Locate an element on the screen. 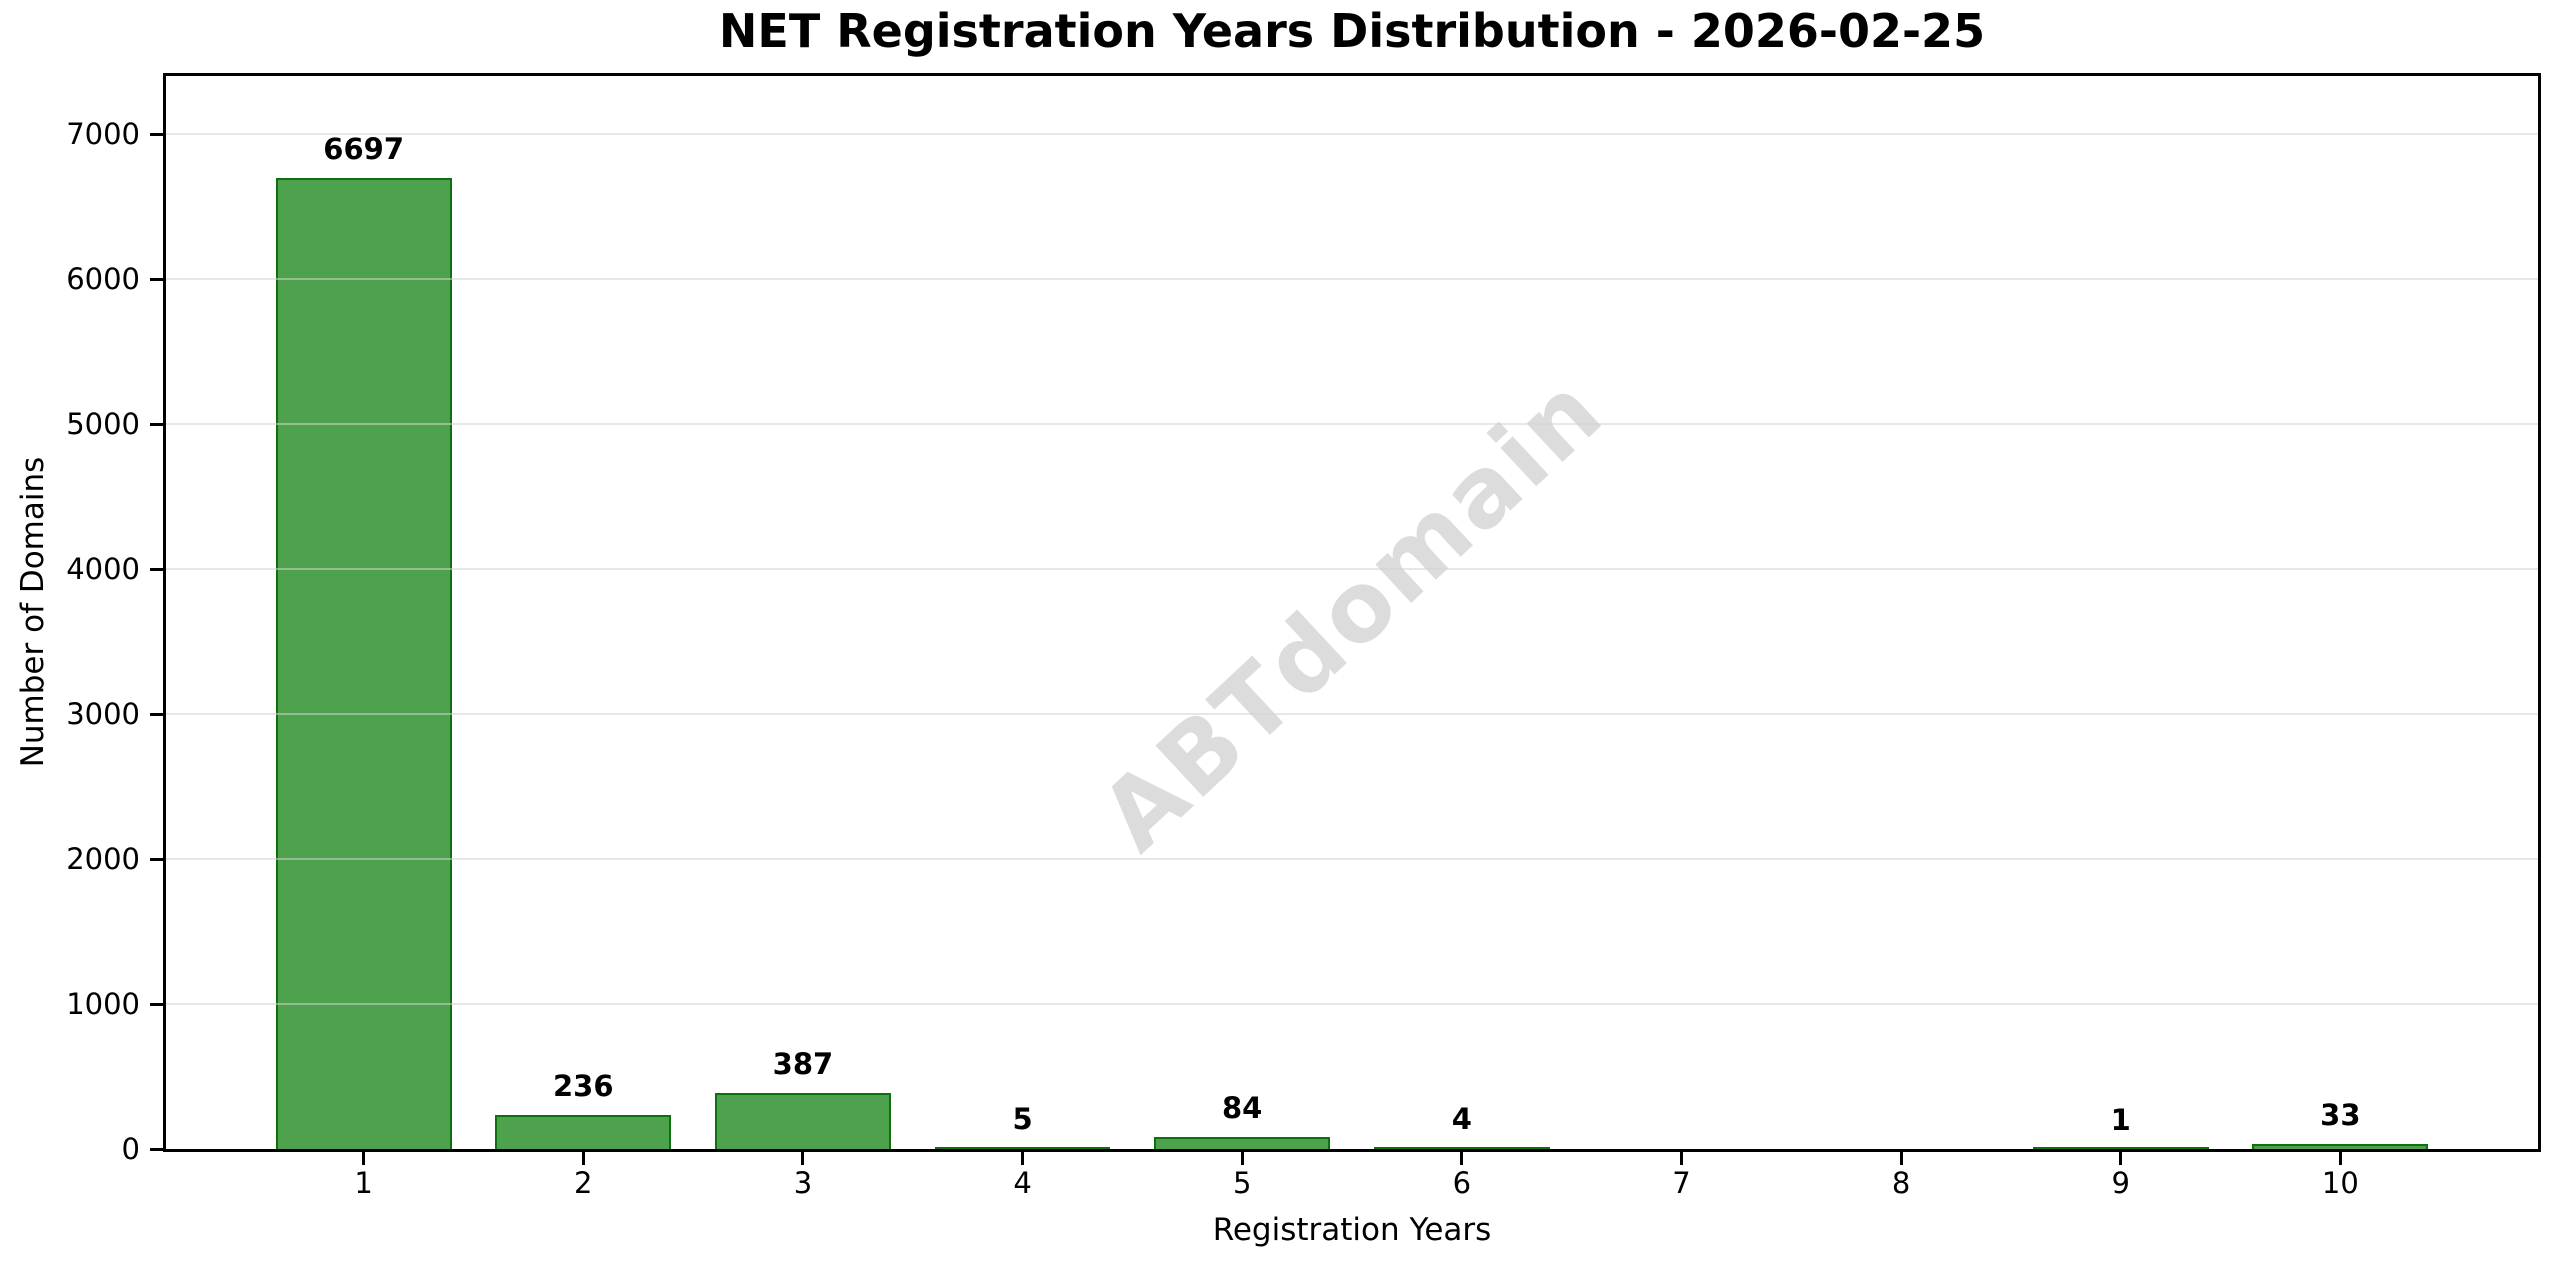 This screenshot has width=2560, height=1271. x-tick-label: 8 is located at coordinates (1901, 1183).